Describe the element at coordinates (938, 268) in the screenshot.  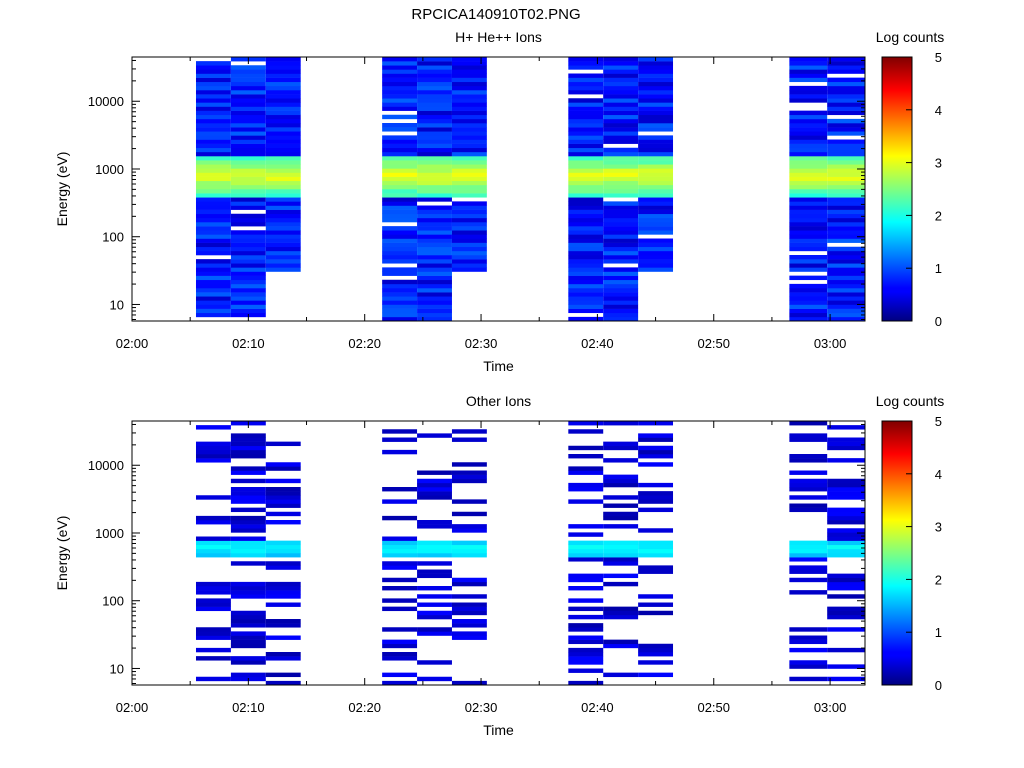
I see `colorbar-tick-label: 1` at that location.